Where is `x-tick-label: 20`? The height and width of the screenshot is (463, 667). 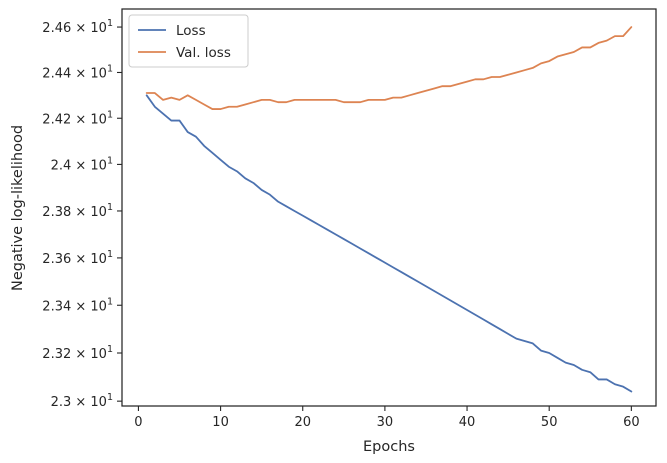
x-tick-label: 20 is located at coordinates (302, 422).